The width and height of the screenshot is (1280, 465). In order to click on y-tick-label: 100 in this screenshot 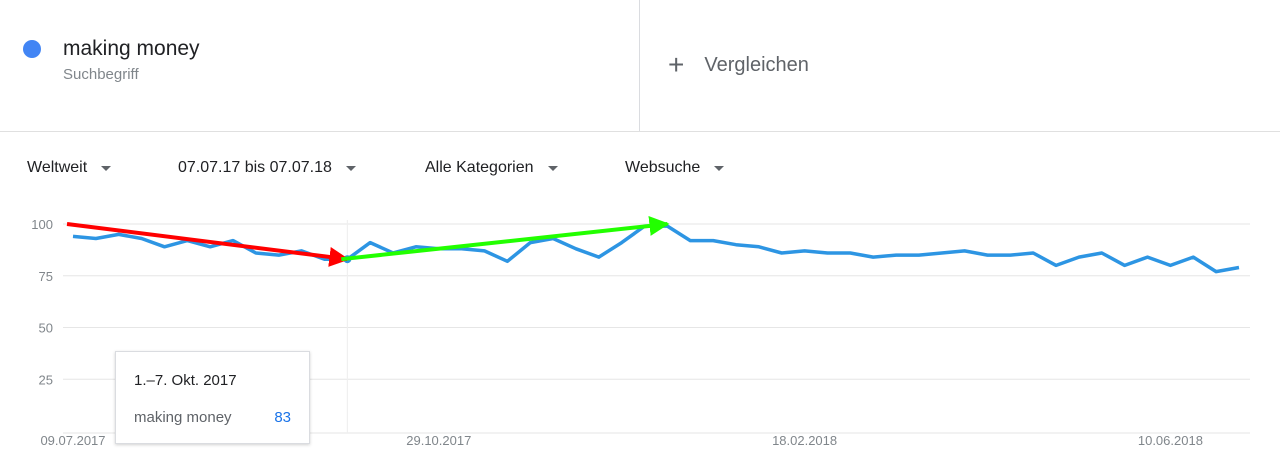, I will do `click(42, 224)`.